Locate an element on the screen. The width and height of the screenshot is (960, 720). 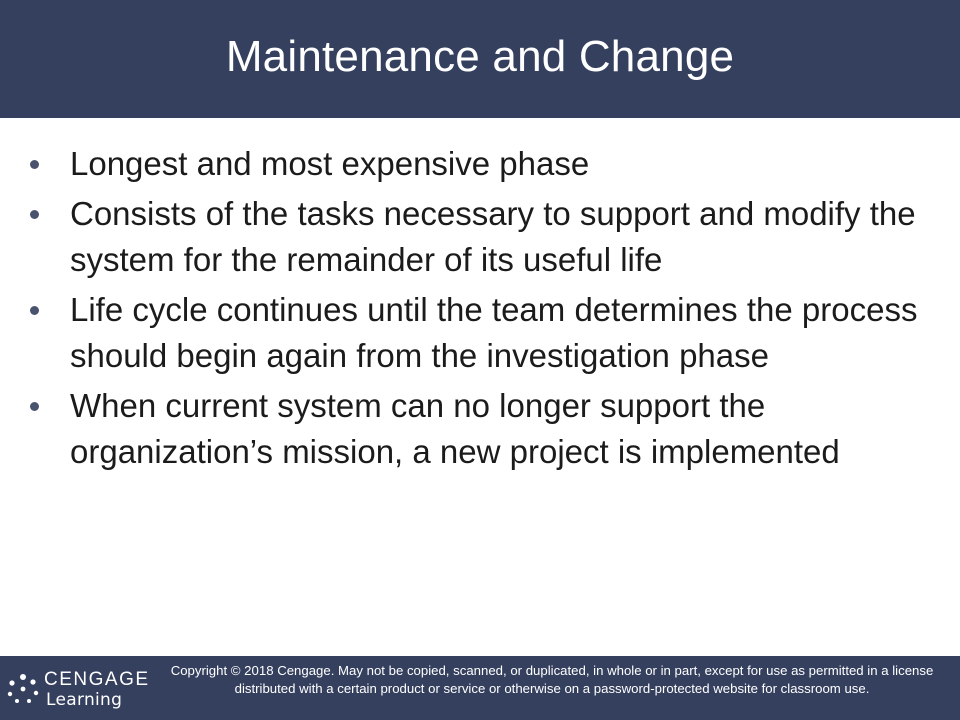
cengage-logo-mark-icon is located at coordinates (23, 688).